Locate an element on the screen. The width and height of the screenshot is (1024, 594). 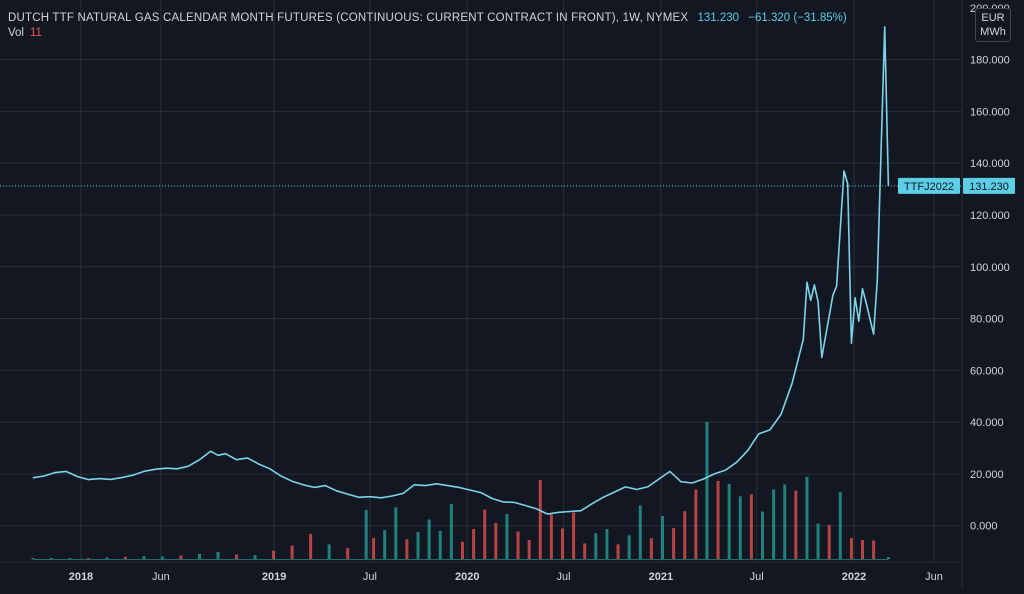
symbol-tag-bg is located at coordinates (929, 185).